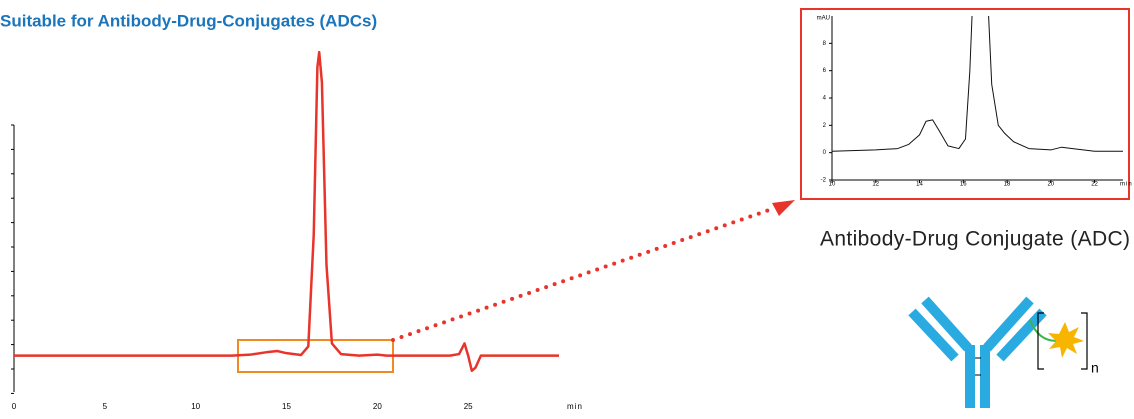 This screenshot has height=419, width=1134. What do you see at coordinates (1007, 185) in the screenshot?
I see `x-tick-label: 18` at bounding box center [1007, 185].